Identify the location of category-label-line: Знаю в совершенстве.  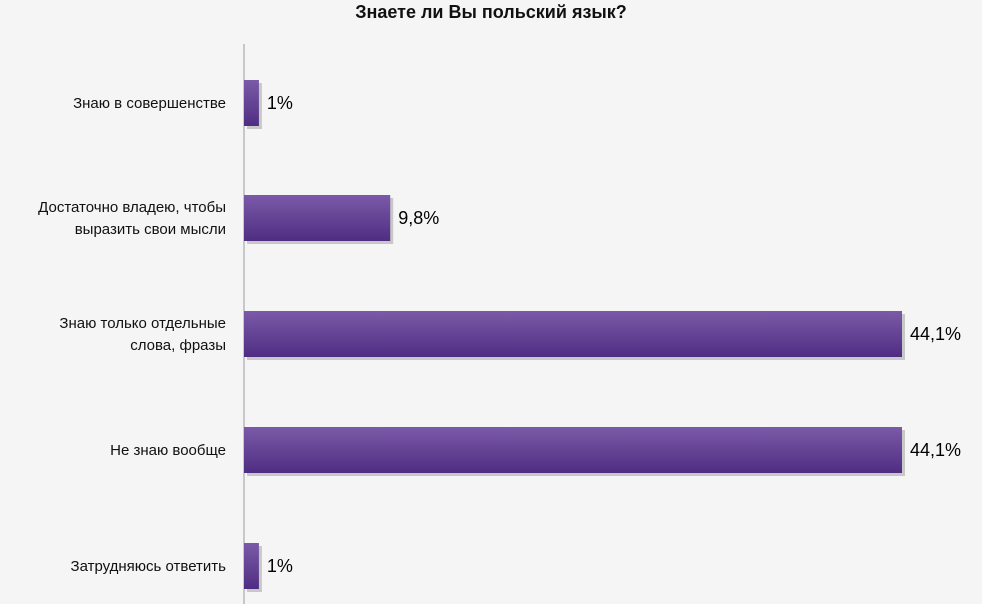
(149, 103).